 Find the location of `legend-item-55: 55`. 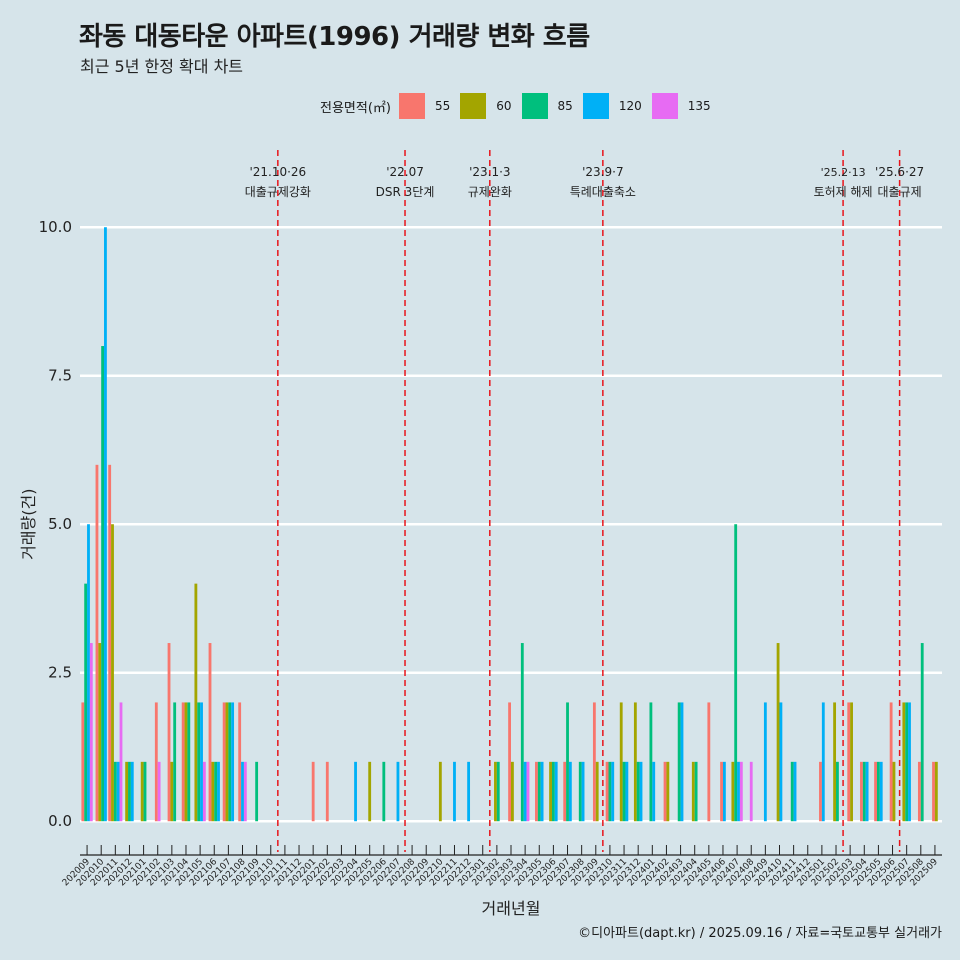

legend-item-55: 55 is located at coordinates (424, 106).